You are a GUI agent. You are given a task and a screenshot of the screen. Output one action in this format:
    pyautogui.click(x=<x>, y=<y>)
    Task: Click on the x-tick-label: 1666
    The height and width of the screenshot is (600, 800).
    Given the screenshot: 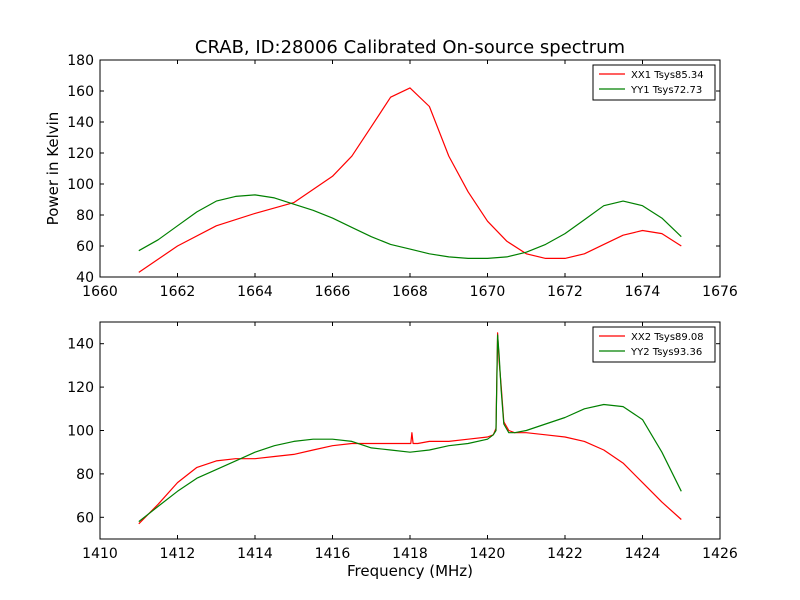 What is the action you would take?
    pyautogui.click(x=333, y=292)
    